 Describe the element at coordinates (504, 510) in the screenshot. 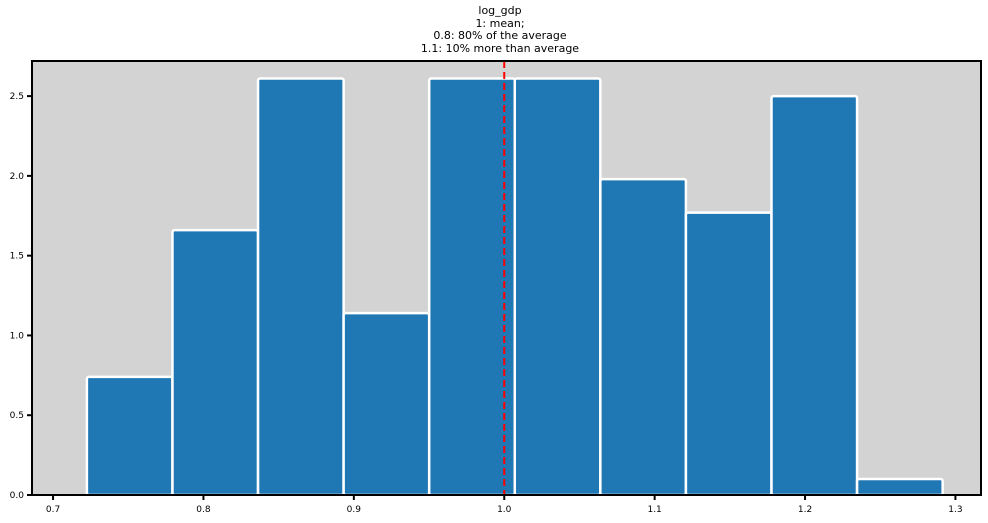

I see `x-tick-label: 1.0` at that location.